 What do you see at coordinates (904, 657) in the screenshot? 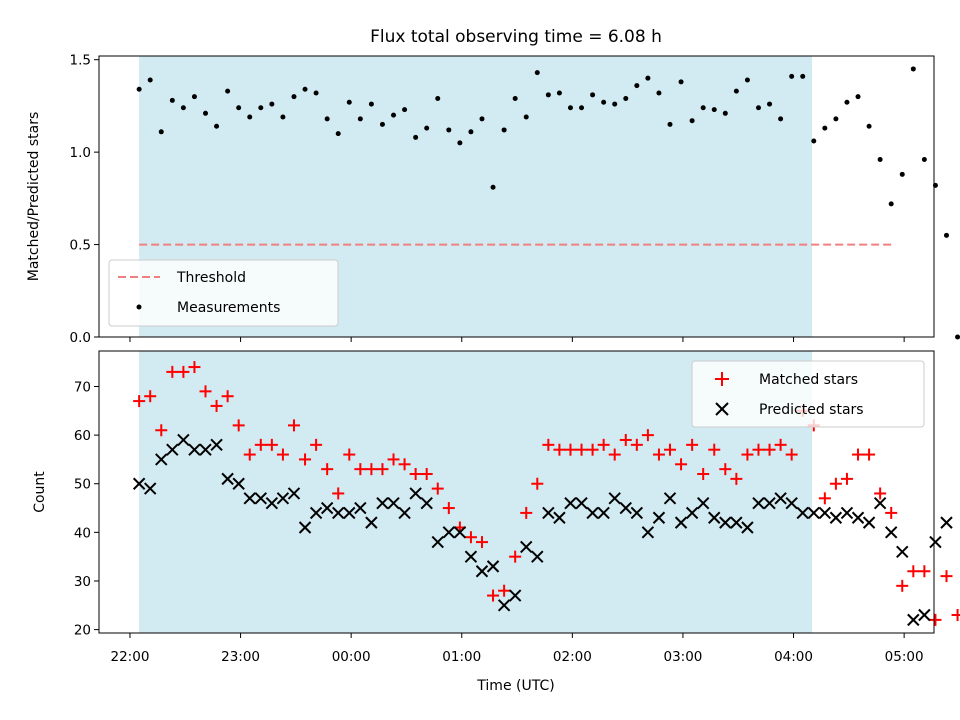
I see `bottom-x-tick-label: 05:00` at bounding box center [904, 657].